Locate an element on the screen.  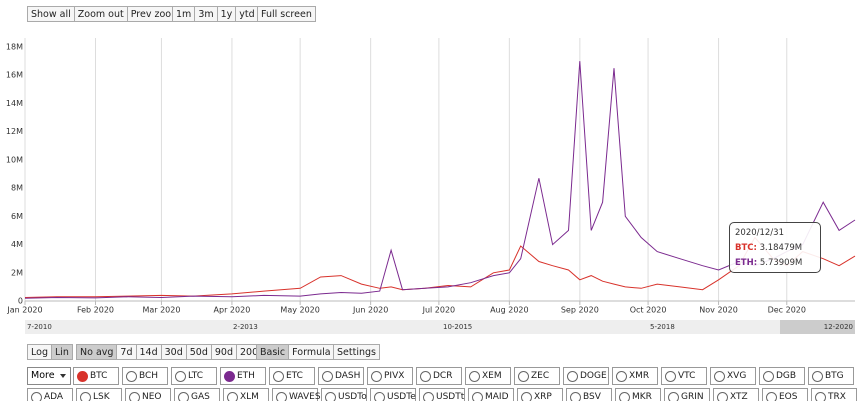
coin-label: BCH is located at coordinates (149, 376).